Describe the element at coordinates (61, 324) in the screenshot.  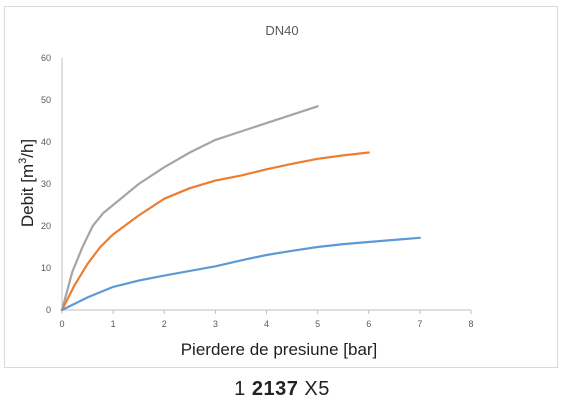
I see `x-tick-label: 0` at that location.